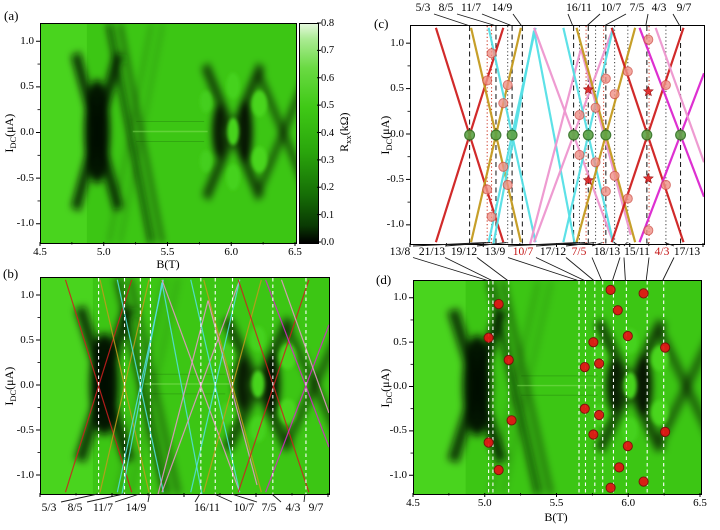 This screenshot has height=530, width=720. I want to click on colorbar-tick-label: 0.2, so click(328, 188).